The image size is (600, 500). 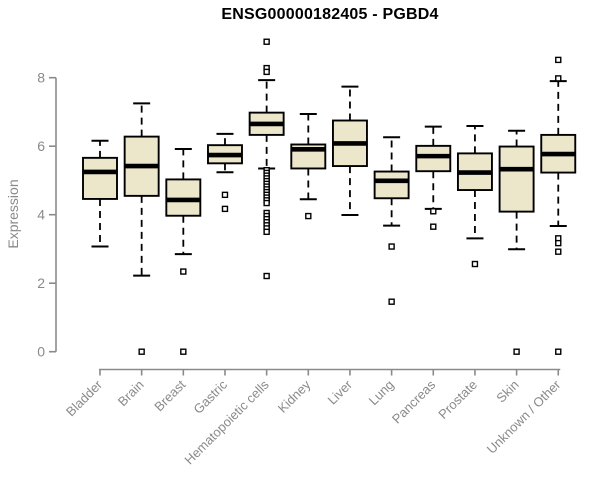 What do you see at coordinates (350, 151) in the screenshot?
I see `box-liver` at bounding box center [350, 151].